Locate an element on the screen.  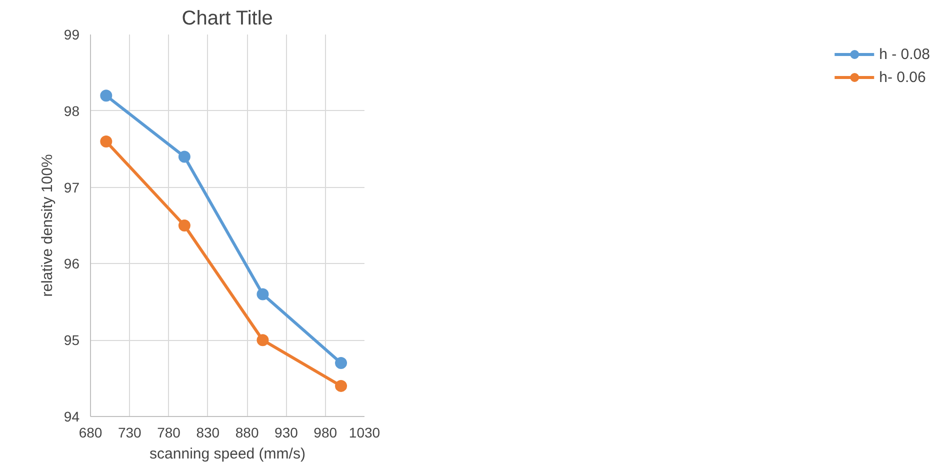
y-tick-label: 99 is located at coordinates (72, 34).